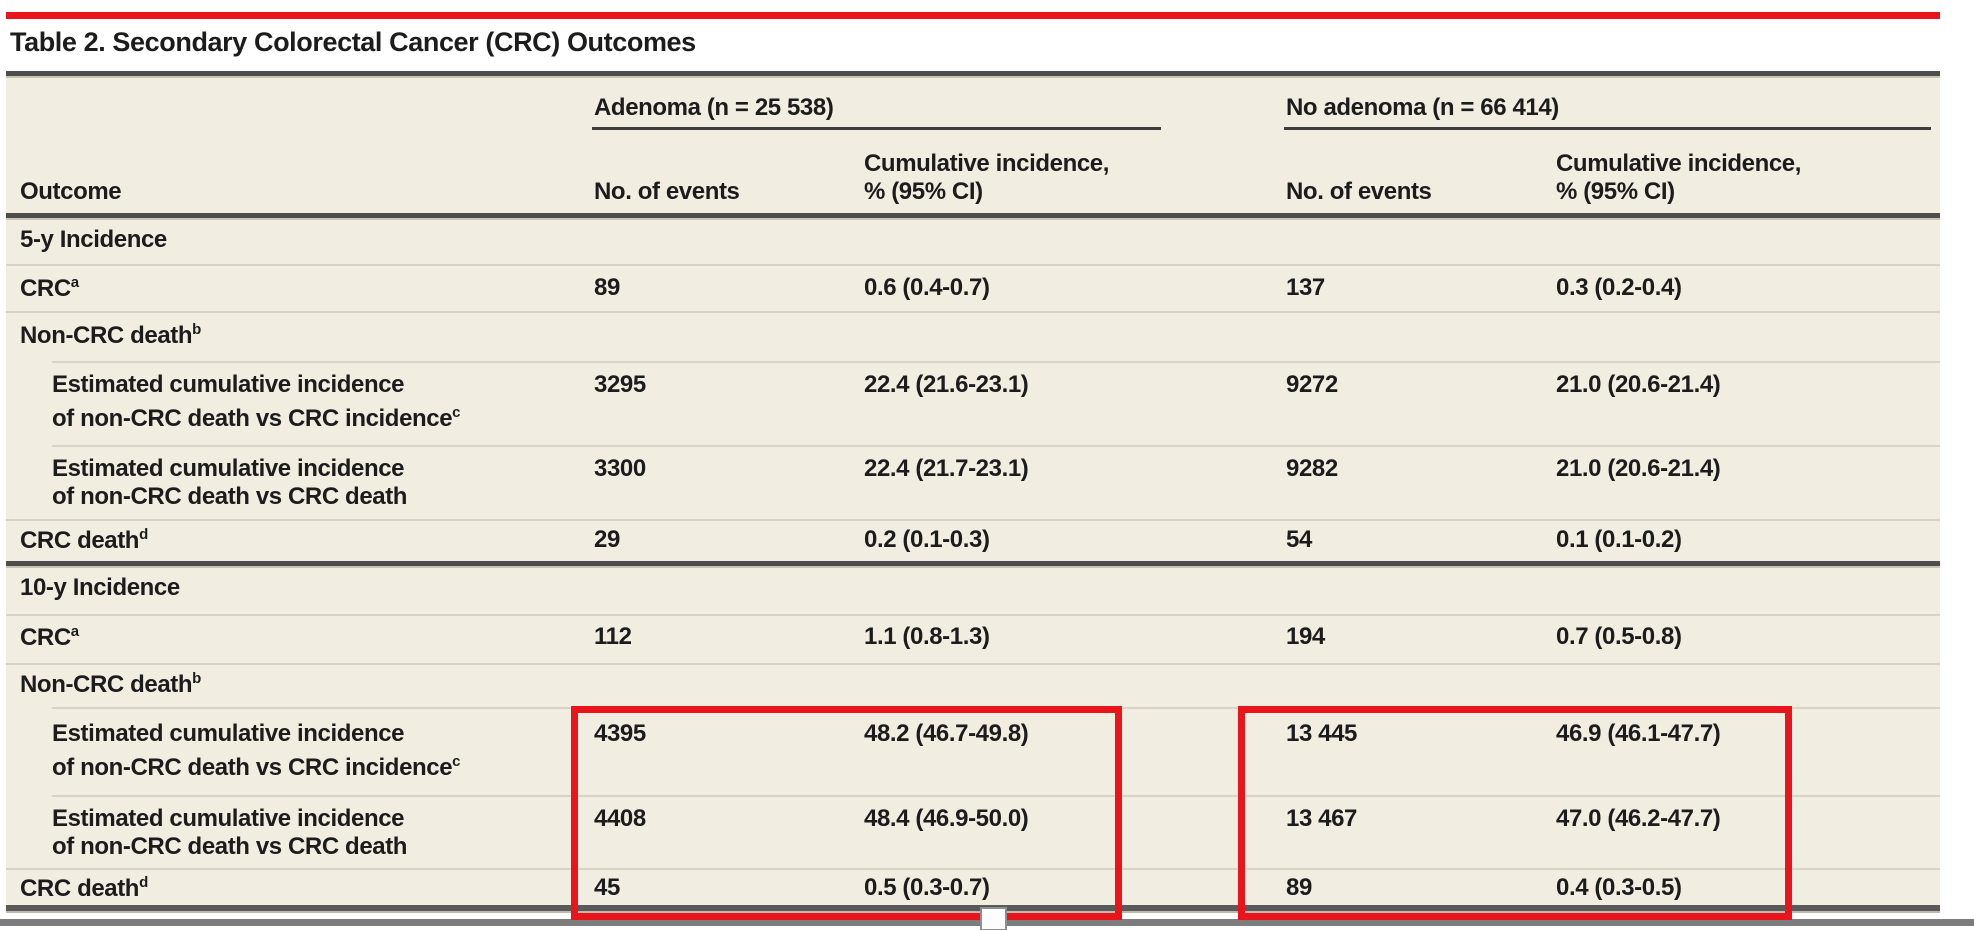 The image size is (1974, 930). What do you see at coordinates (973, 73) in the screenshot?
I see `title-divider-rule` at bounding box center [973, 73].